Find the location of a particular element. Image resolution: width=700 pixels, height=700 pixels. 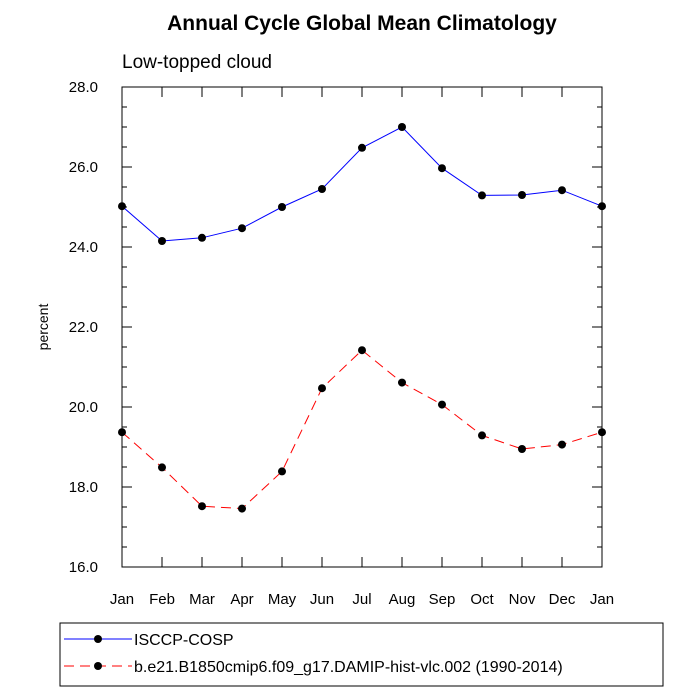

y-tick-label: 18.0 is located at coordinates (83, 487).